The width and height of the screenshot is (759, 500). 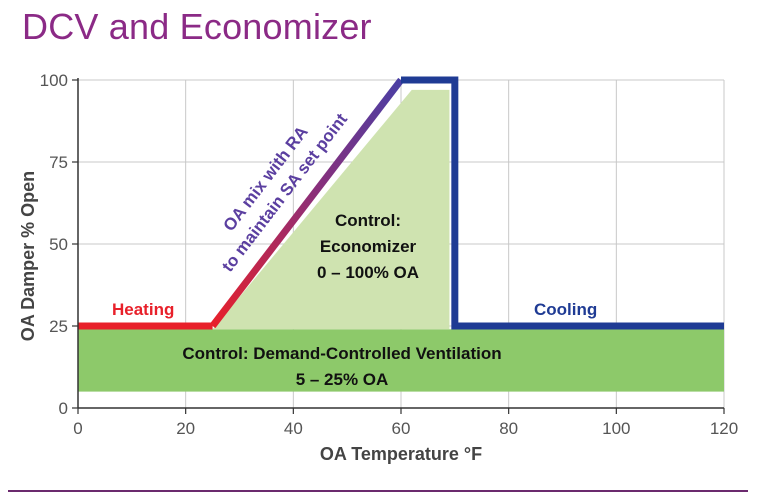 What do you see at coordinates (508, 428) in the screenshot?
I see `x-tick-label: 80` at bounding box center [508, 428].